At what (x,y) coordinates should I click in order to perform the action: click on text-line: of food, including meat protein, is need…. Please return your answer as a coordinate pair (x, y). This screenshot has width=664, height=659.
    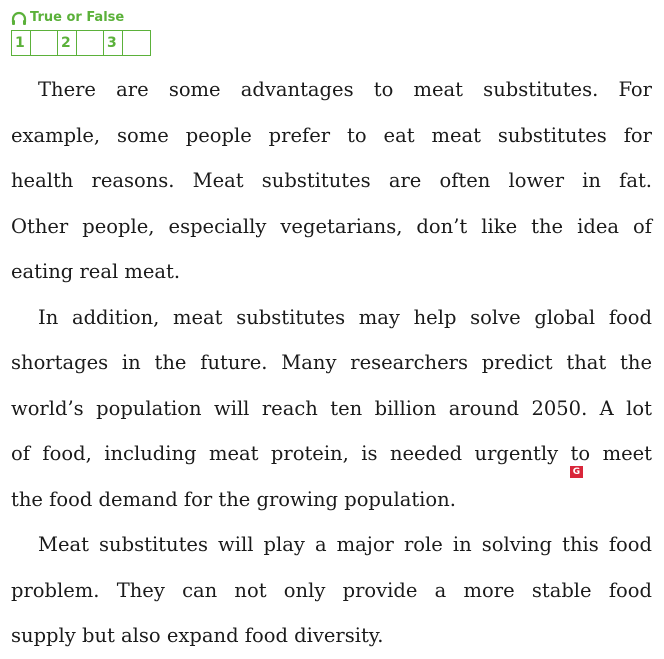
    Looking at the image, I should click on (331, 453).